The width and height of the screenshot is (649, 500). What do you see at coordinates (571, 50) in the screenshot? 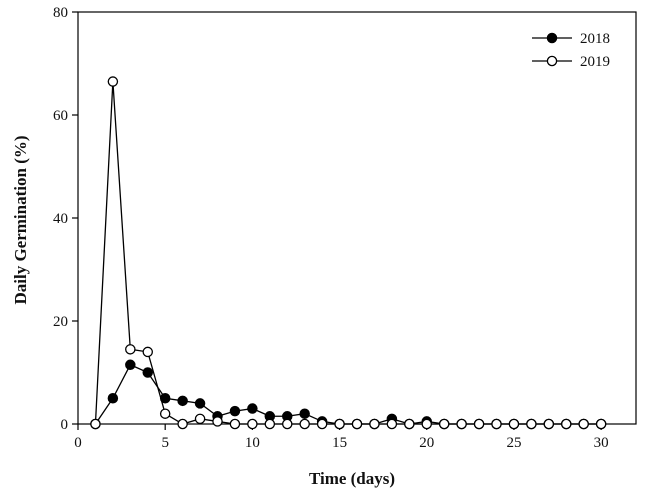
I see `legend: 2018 2019` at bounding box center [571, 50].